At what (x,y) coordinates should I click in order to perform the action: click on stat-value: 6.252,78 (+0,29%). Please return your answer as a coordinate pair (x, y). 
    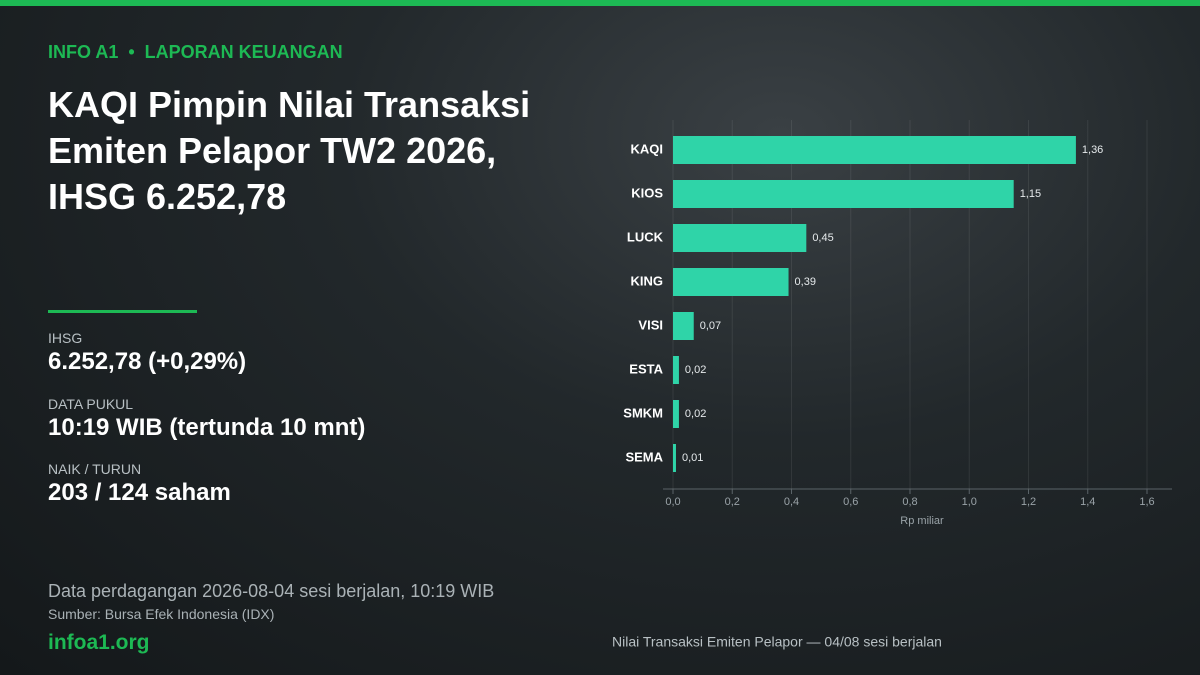
    Looking at the image, I should click on (147, 361).